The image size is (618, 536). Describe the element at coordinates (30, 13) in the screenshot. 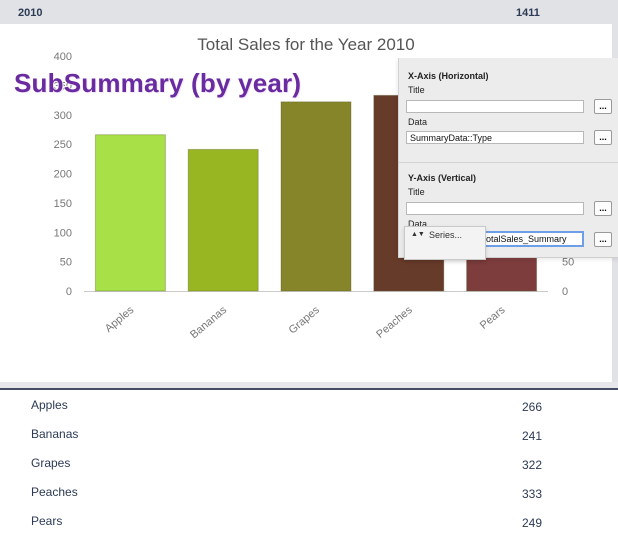

I see `year-label: 2010` at that location.